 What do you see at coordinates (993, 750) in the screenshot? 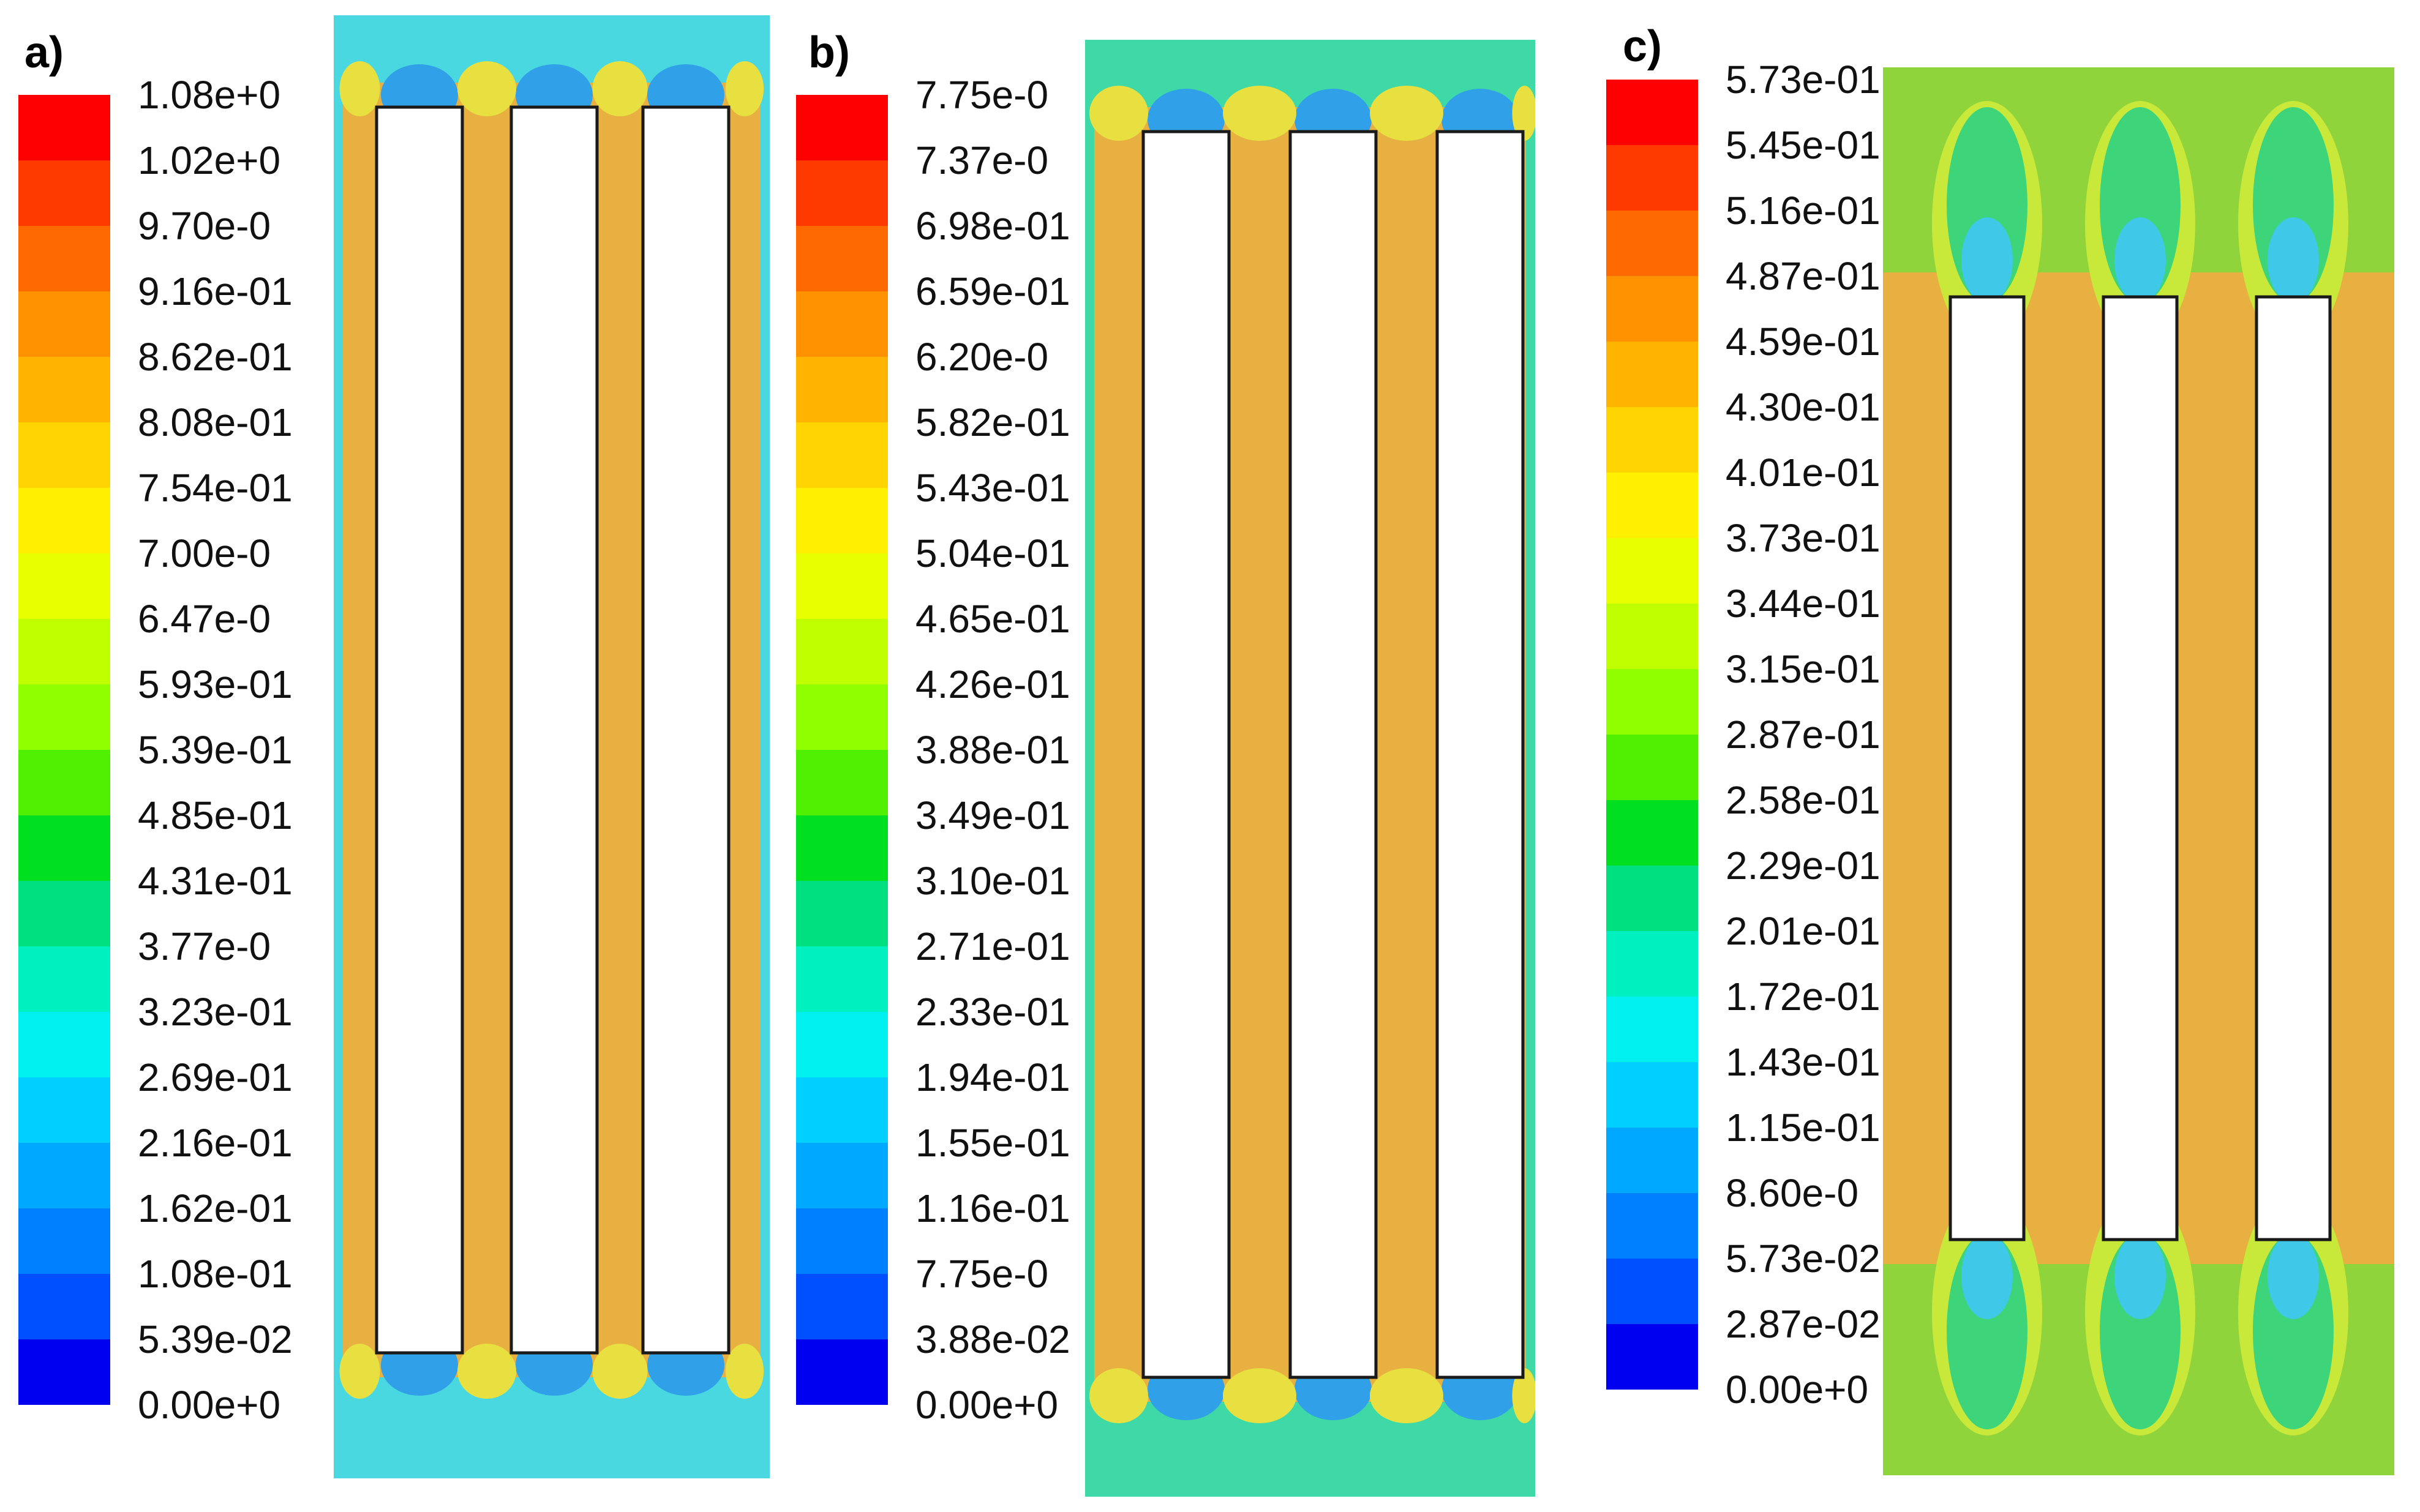
I see `legend-label: 3.88e-01` at bounding box center [993, 750].